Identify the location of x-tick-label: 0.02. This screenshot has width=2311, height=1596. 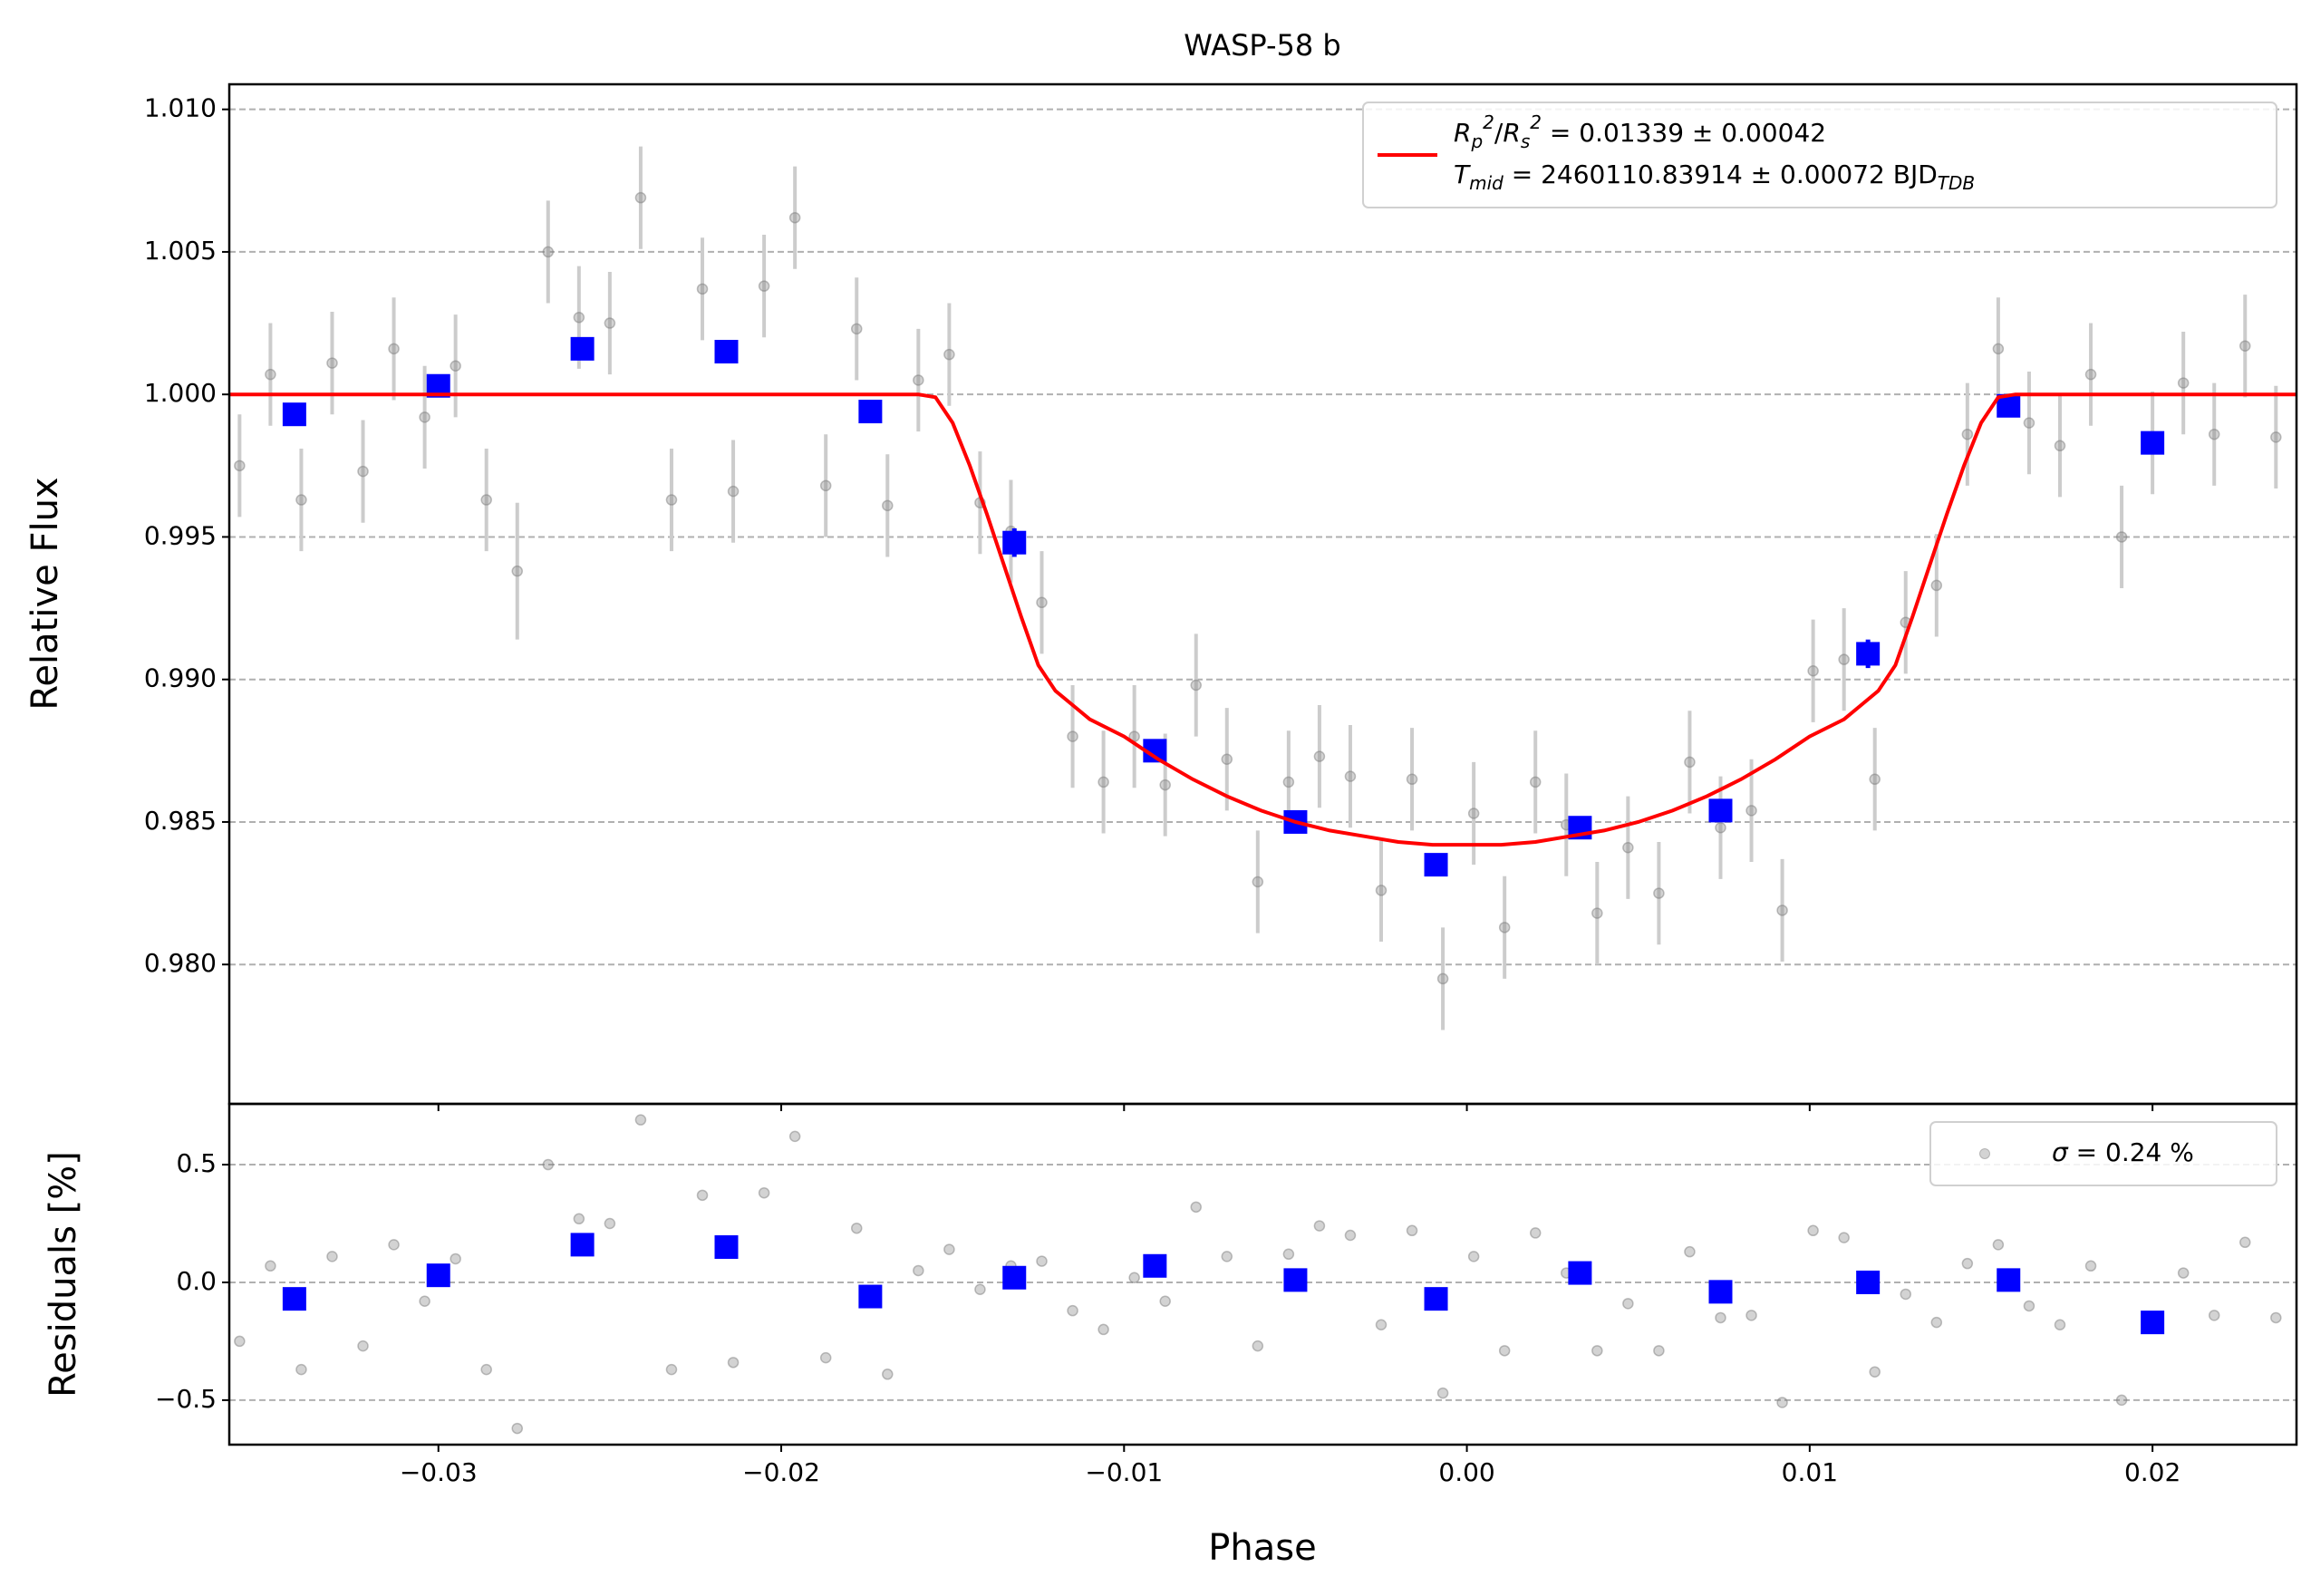
(2152, 1472).